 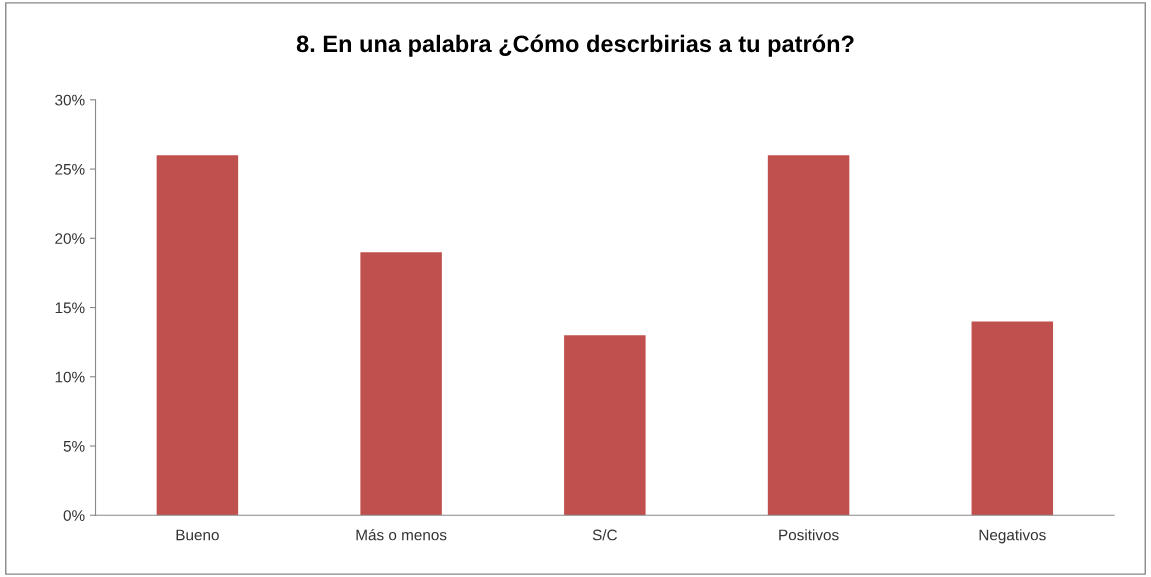 What do you see at coordinates (197, 535) in the screenshot?
I see `x-tick-label: Bueno` at bounding box center [197, 535].